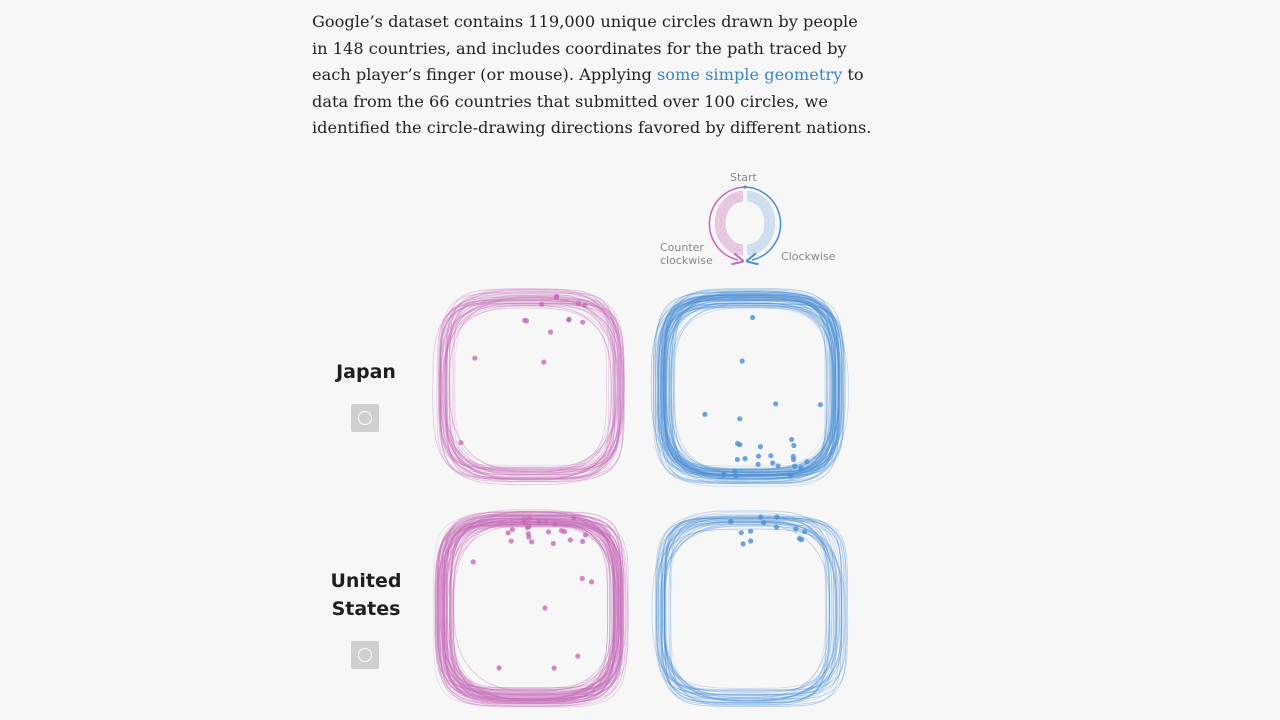  What do you see at coordinates (743, 177) in the screenshot?
I see `legend-start-label: Start` at bounding box center [743, 177].